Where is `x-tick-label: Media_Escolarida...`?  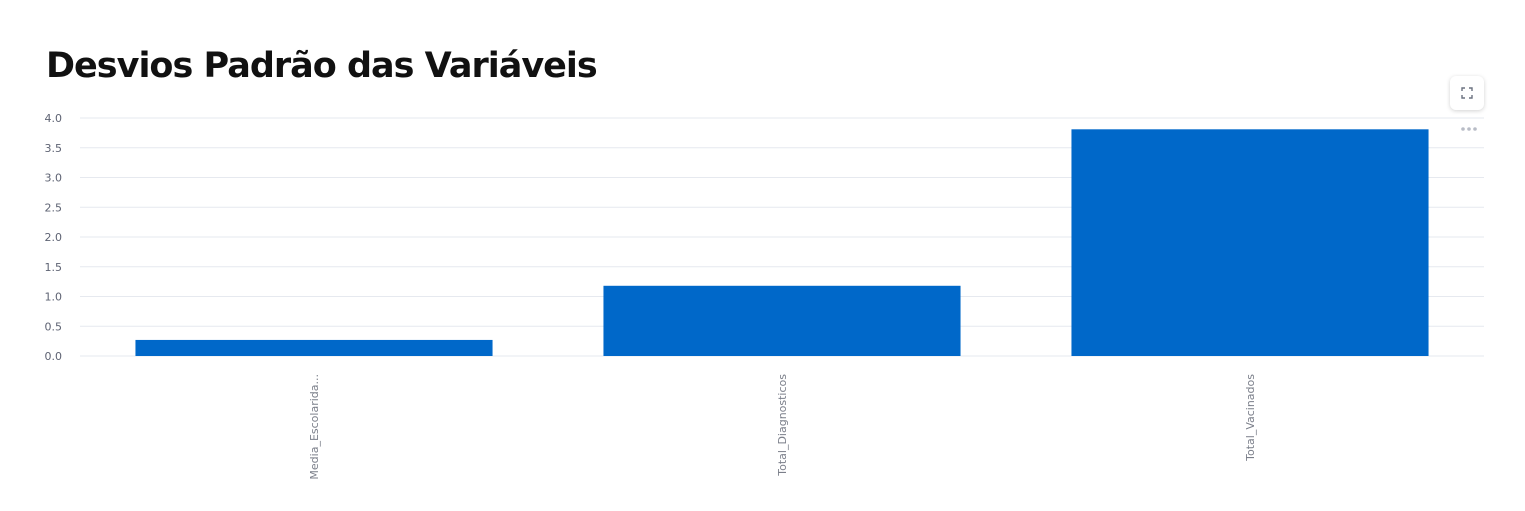 x-tick-label: Media_Escolarida... is located at coordinates (314, 427).